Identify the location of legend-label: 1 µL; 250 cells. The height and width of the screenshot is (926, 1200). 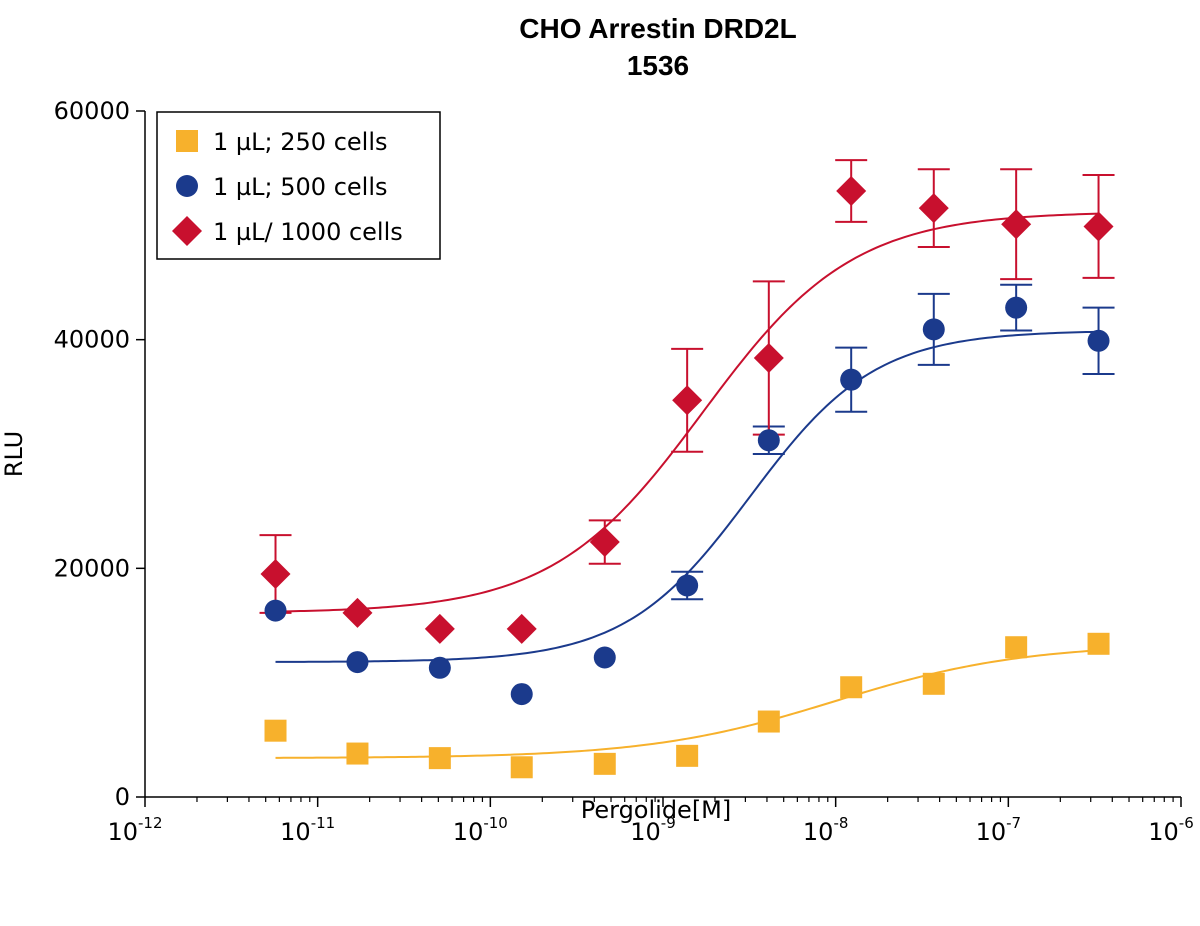
(300, 142).